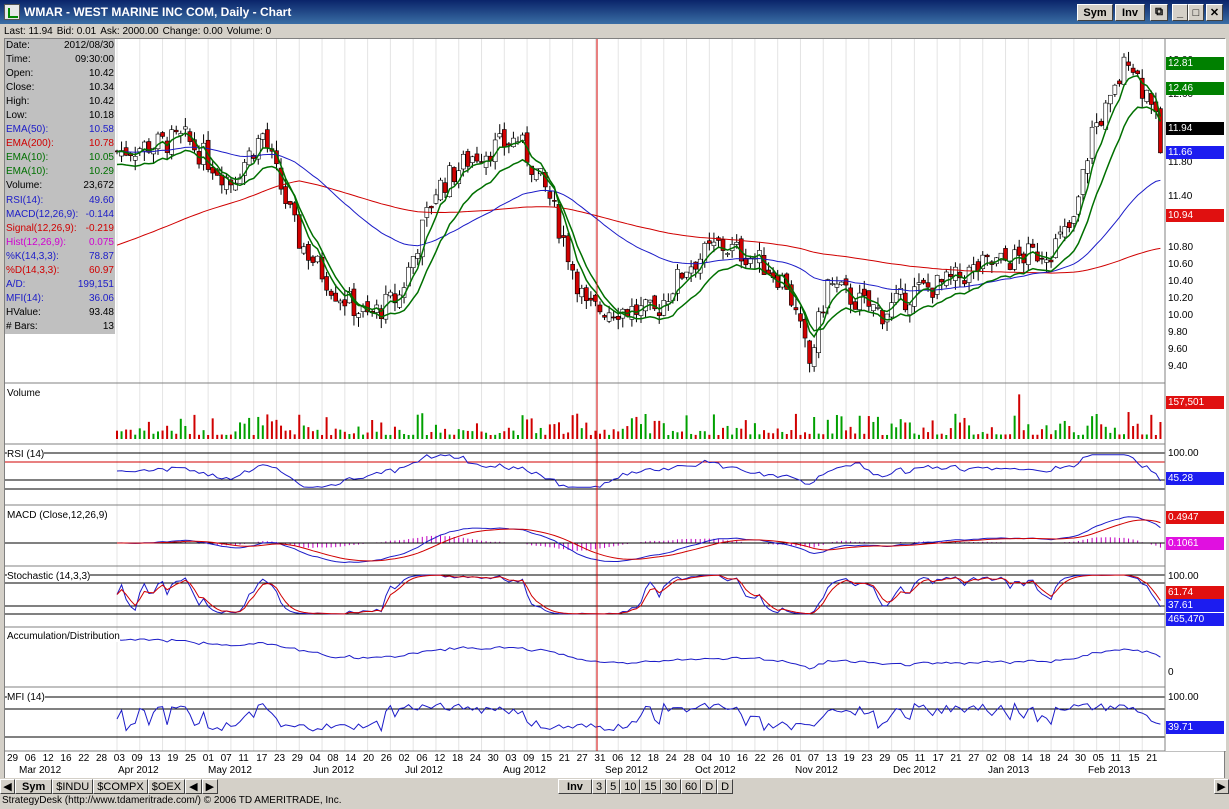  I want to click on symbol-tab-indu: $INDU, so click(73, 786).